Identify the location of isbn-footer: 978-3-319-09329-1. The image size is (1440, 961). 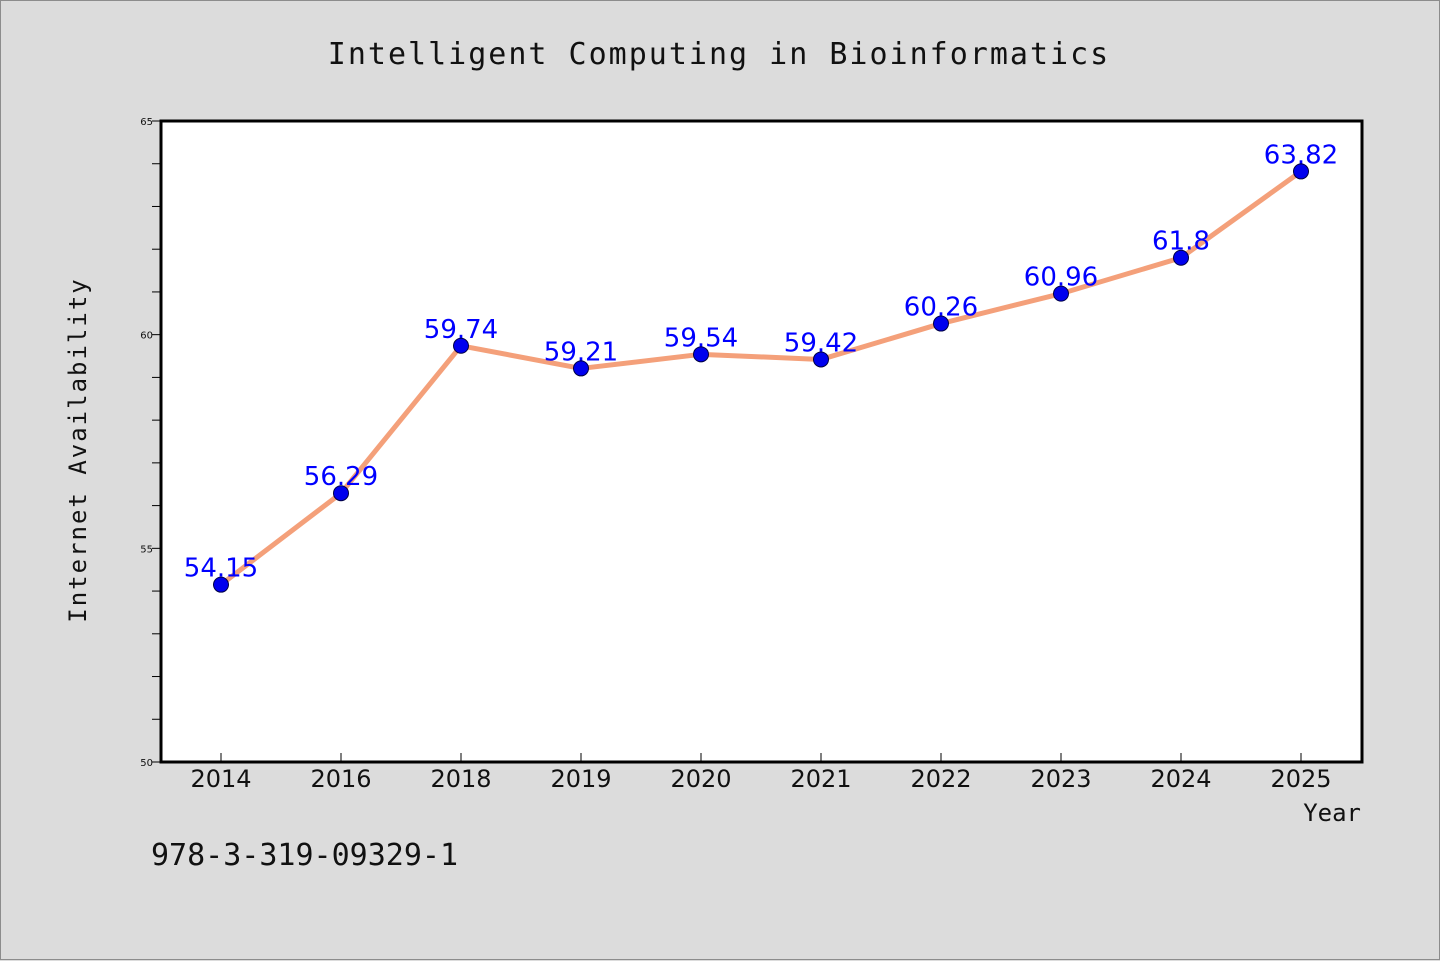
(304, 855).